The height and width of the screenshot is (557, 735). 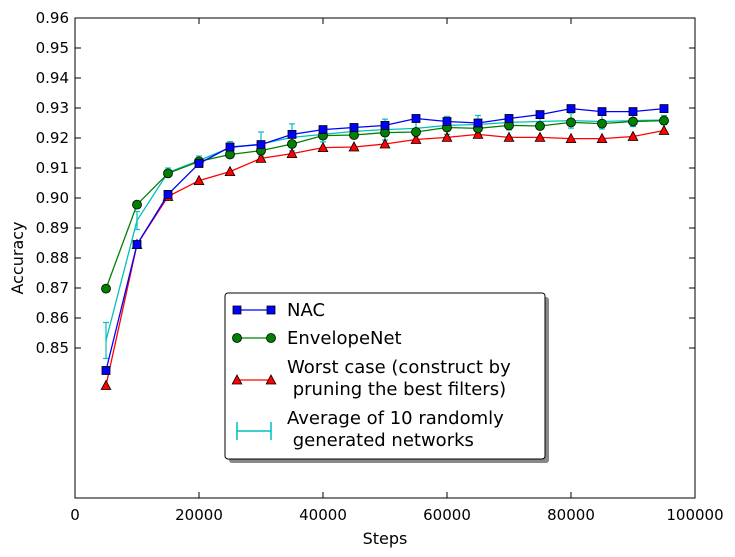 What do you see at coordinates (52, 318) in the screenshot?
I see `y-tick-label: 0.86` at bounding box center [52, 318].